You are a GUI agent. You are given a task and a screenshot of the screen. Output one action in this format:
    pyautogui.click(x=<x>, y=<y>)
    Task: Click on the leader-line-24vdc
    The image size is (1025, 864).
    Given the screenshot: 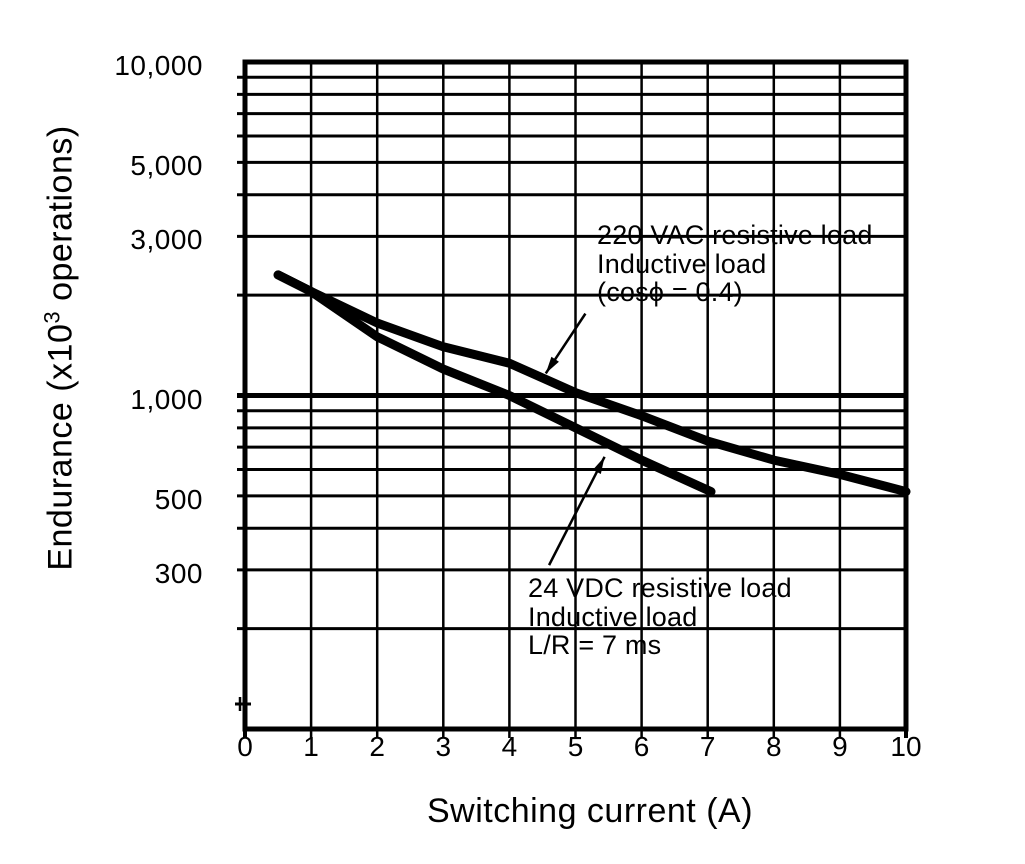 What is the action you would take?
    pyautogui.click(x=576, y=511)
    